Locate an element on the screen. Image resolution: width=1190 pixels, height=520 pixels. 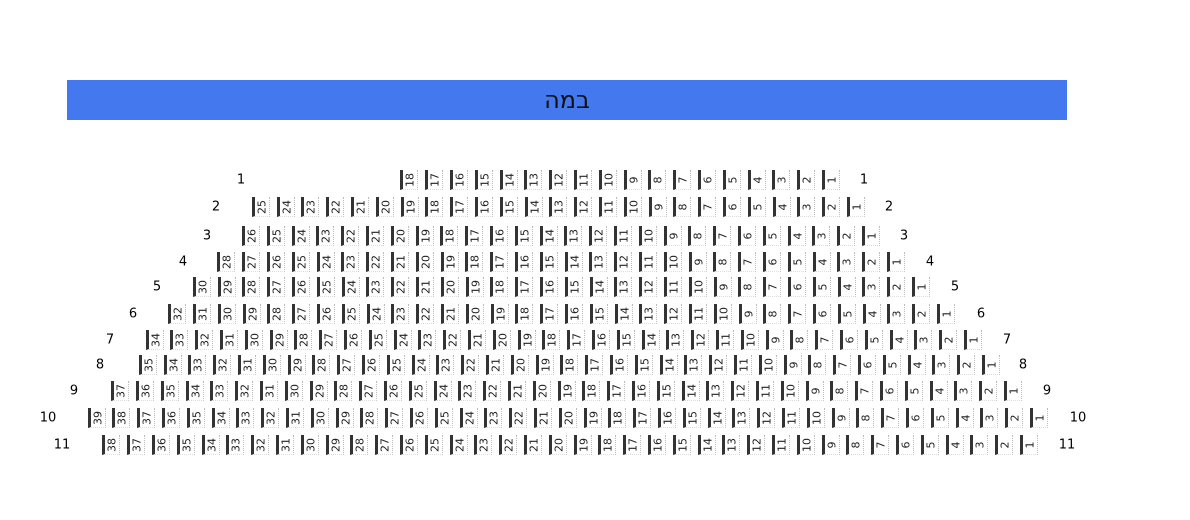
seat: 31 is located at coordinates (295, 418).